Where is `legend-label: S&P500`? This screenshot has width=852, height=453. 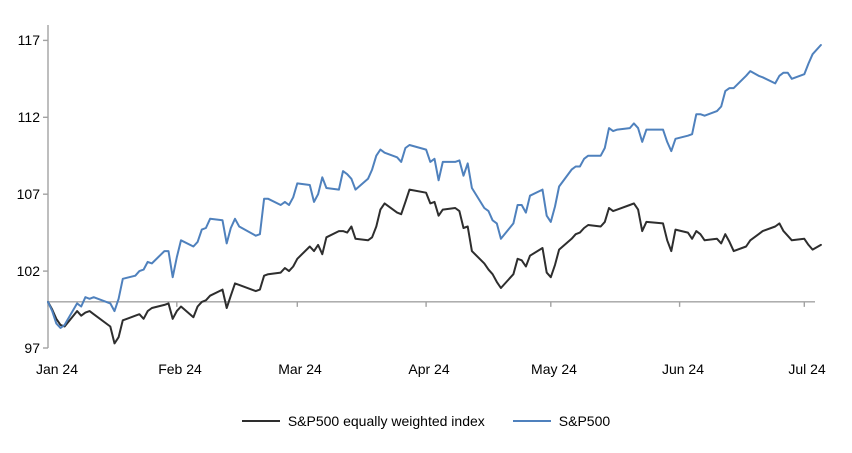 legend-label: S&P500 is located at coordinates (584, 421).